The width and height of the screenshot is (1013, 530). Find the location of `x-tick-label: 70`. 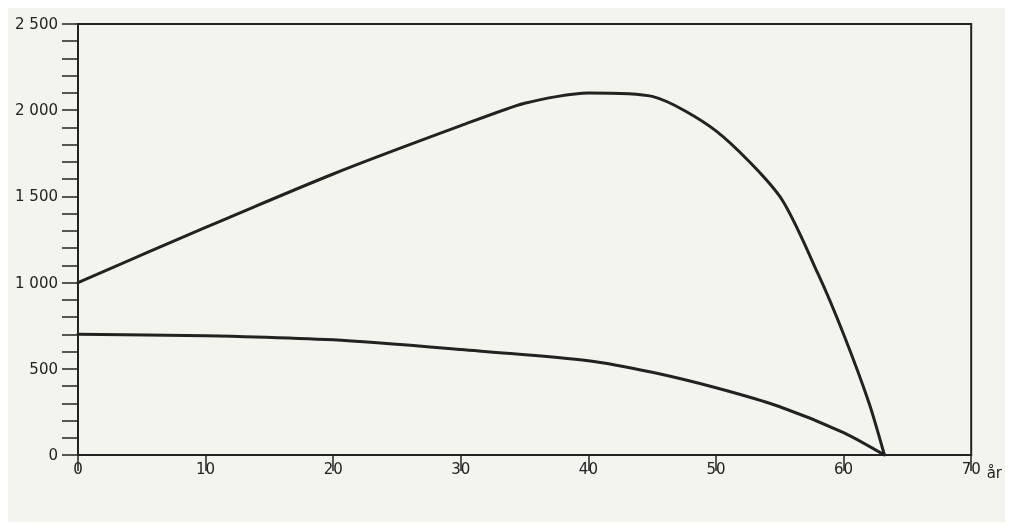

x-tick-label: 70 is located at coordinates (971, 468).